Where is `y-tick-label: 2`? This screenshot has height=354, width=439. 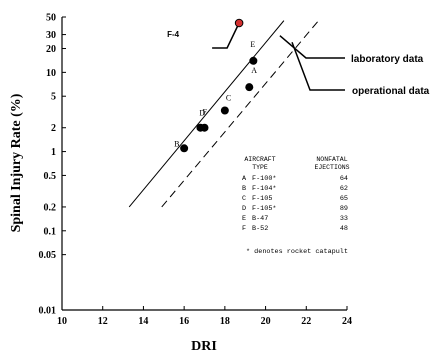 y-tick-label: 2 is located at coordinates (53, 128).